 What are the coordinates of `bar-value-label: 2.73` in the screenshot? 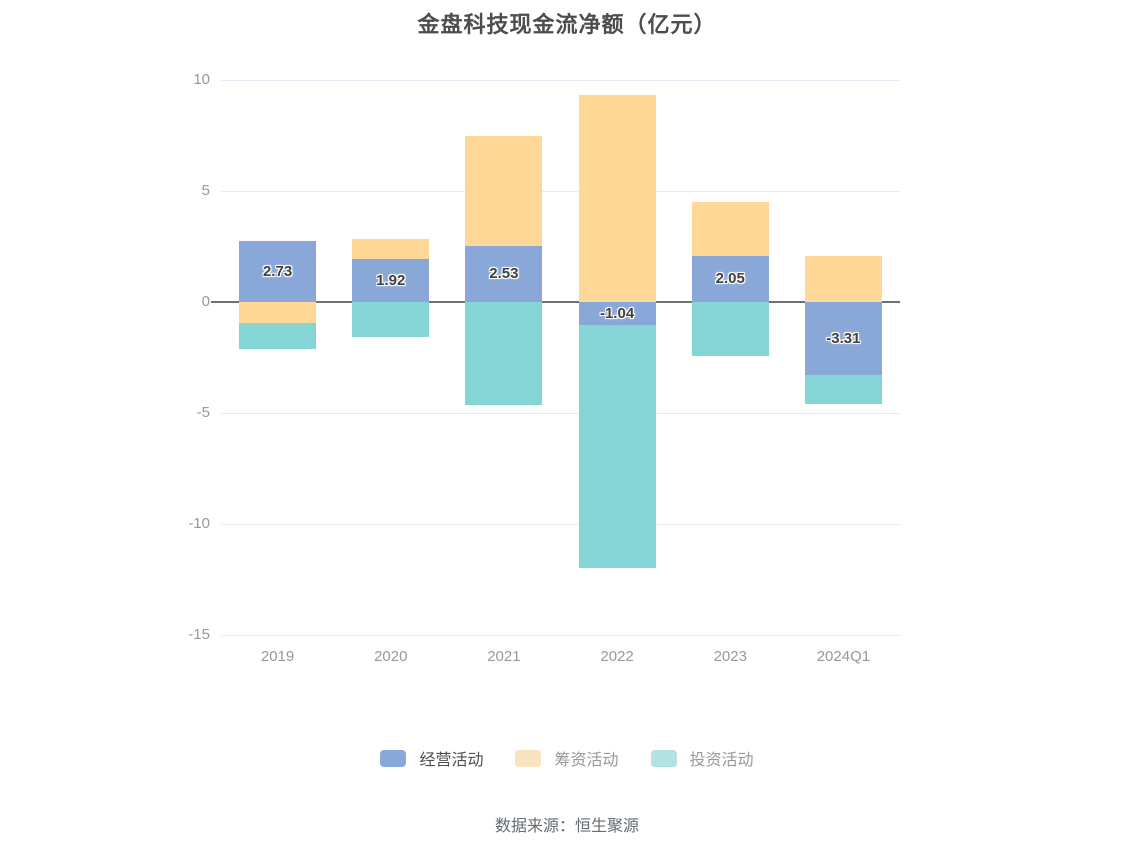 It's located at (277, 271).